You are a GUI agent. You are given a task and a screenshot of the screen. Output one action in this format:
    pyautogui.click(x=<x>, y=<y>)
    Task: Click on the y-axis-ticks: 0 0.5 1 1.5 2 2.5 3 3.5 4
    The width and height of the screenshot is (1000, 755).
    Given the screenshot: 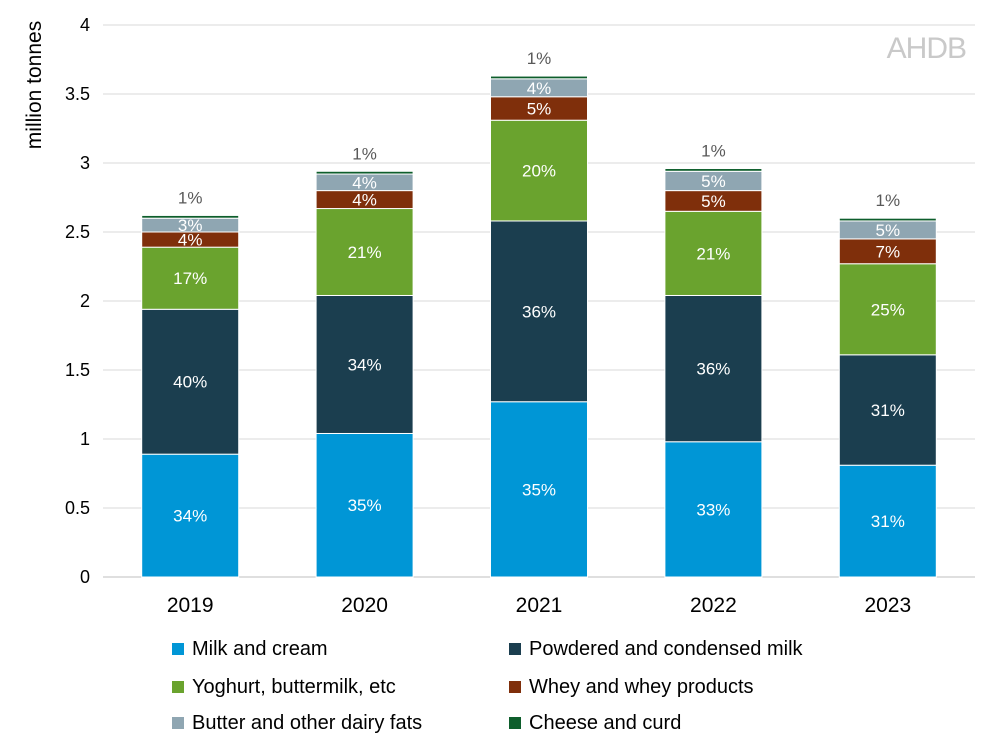 What is the action you would take?
    pyautogui.click(x=77, y=301)
    